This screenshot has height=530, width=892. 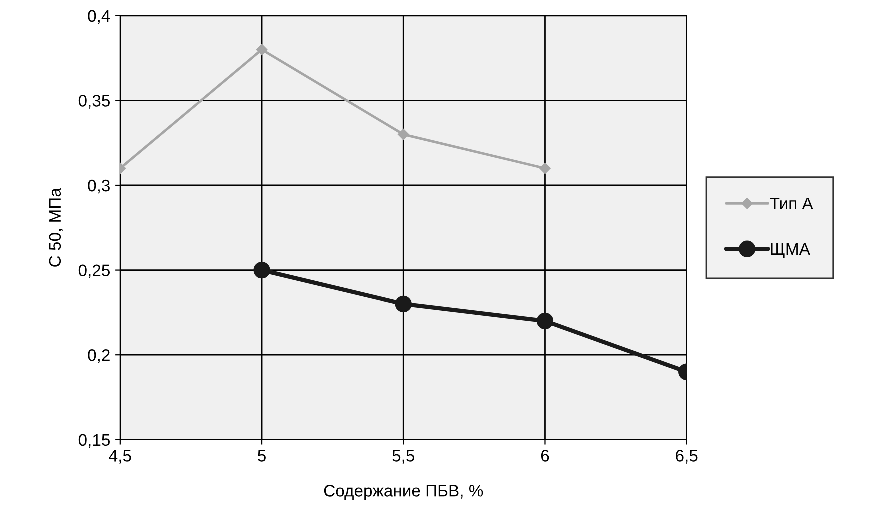 I want to click on y-tick-label: 0,35, so click(x=94, y=102).